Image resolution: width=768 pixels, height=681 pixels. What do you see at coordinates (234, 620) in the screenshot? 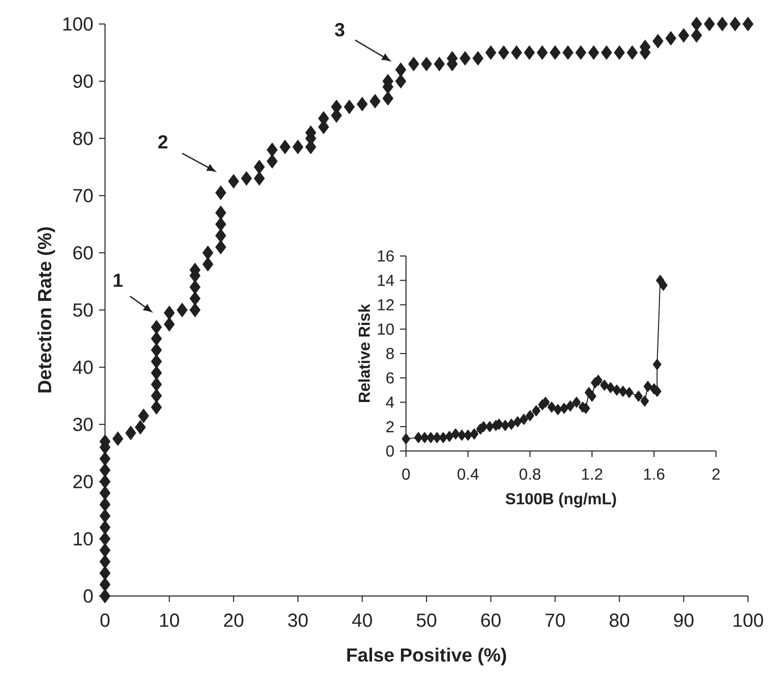
I see `x-tick-label: 20` at bounding box center [234, 620].